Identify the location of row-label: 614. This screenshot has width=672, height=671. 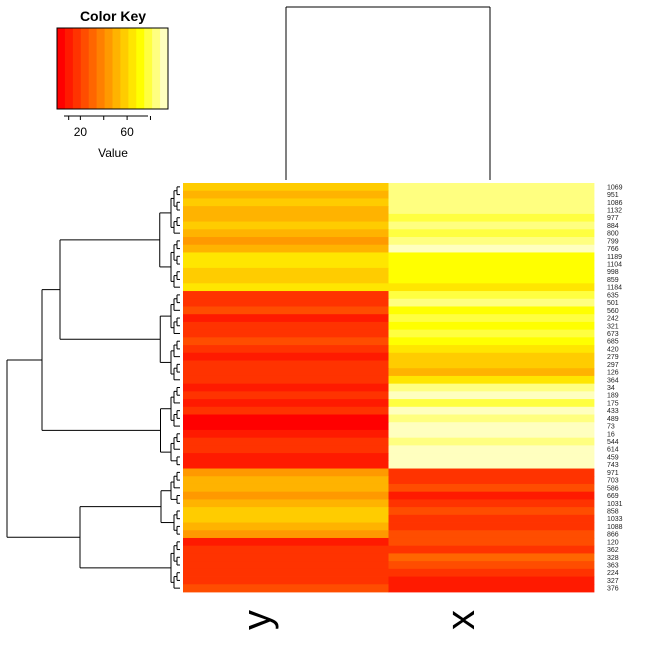
(613, 450).